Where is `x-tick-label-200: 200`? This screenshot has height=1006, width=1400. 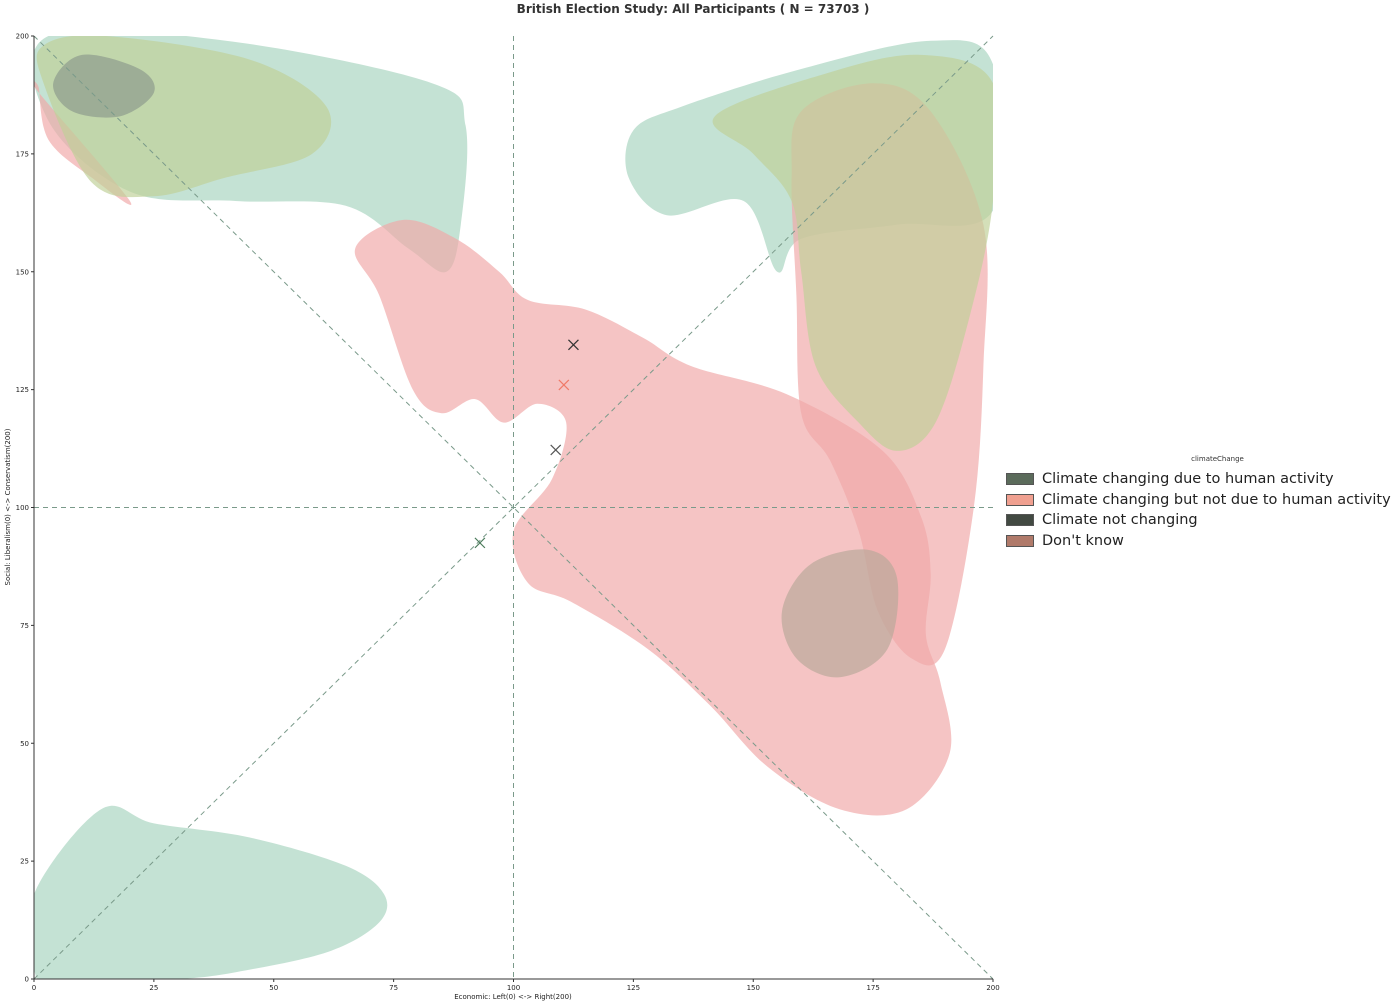
x-tick-label-200: 200 is located at coordinates (992, 988).